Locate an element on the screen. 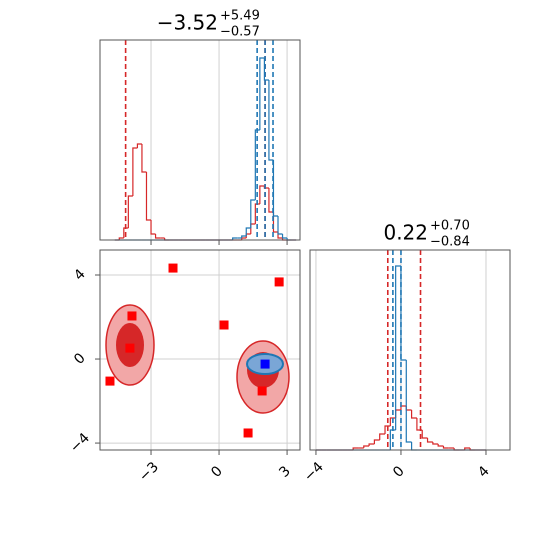 The width and height of the screenshot is (550, 550). x-tick-label: 4 is located at coordinates (484, 472).